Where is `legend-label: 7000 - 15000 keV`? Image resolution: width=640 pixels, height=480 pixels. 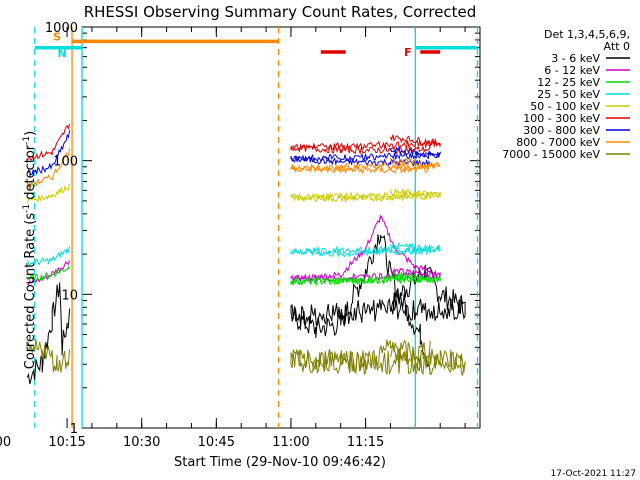
legend-label: 7000 - 15000 keV is located at coordinates (551, 154).